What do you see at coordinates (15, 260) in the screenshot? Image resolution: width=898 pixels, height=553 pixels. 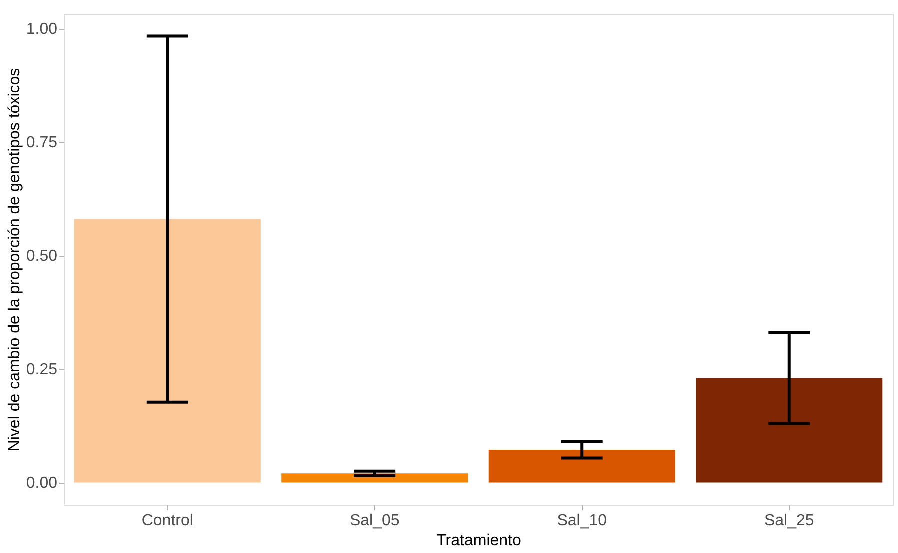 I see `y-axis-title: Nivel de cambio de la proporción de genotipos tóxicos` at bounding box center [15, 260].